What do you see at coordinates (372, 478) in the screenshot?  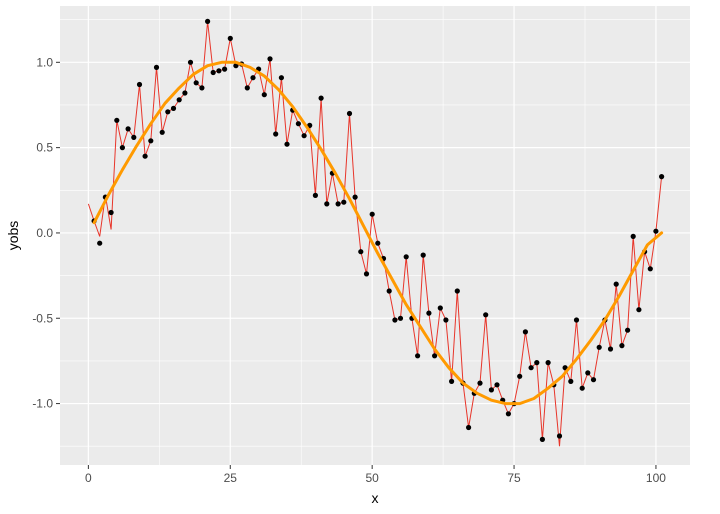 I see `x-tick-label: 50` at bounding box center [372, 478].